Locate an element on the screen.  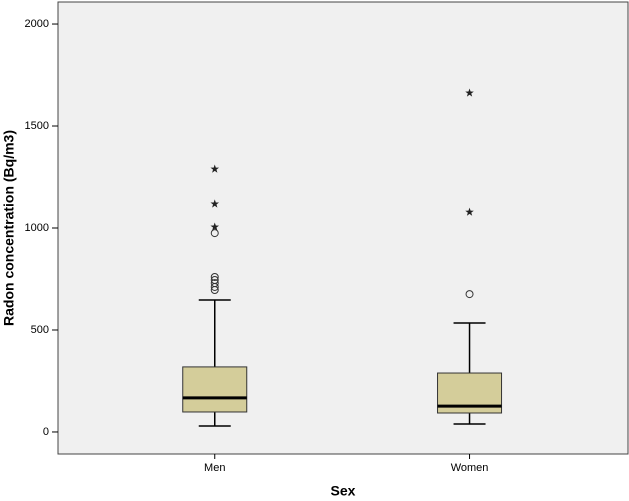
y-tick-label: 500 is located at coordinates (40, 330).